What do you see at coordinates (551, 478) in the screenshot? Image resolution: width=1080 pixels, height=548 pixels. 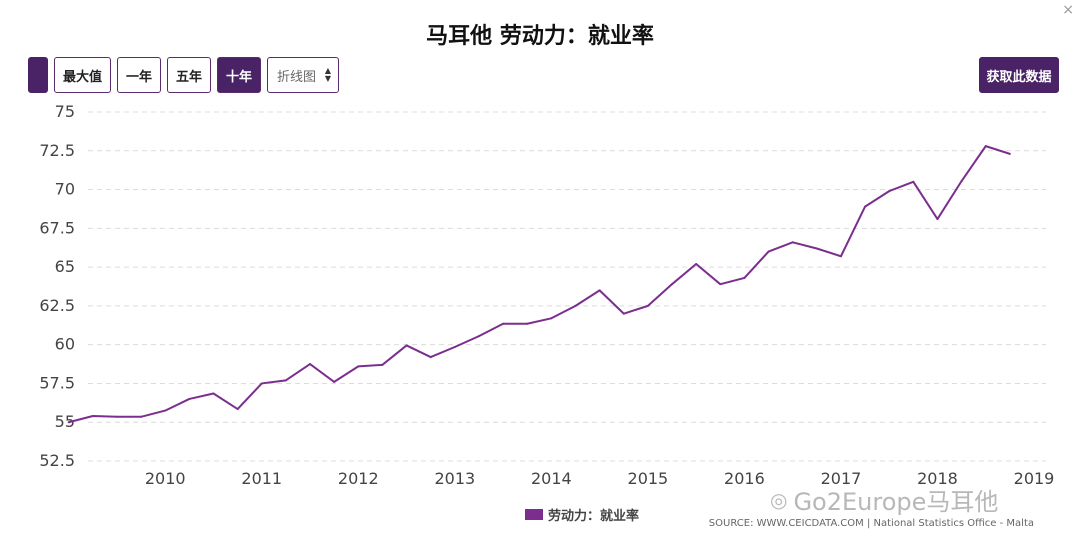 I see `x-tick-label: 2014` at bounding box center [551, 478].